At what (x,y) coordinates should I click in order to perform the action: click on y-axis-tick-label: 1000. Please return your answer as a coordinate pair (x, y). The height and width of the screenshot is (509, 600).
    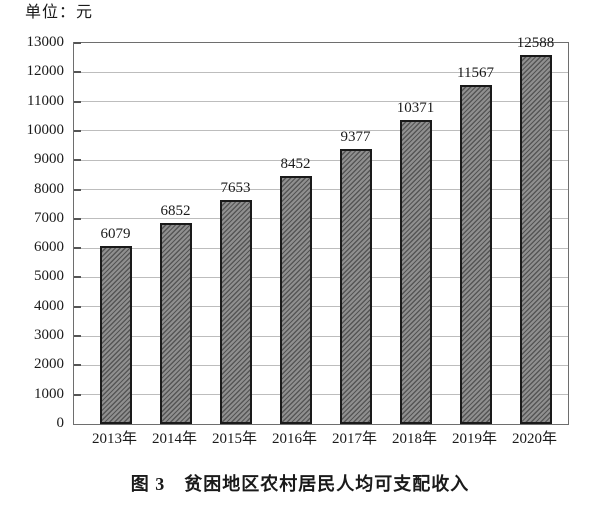
    Looking at the image, I should click on (49, 393).